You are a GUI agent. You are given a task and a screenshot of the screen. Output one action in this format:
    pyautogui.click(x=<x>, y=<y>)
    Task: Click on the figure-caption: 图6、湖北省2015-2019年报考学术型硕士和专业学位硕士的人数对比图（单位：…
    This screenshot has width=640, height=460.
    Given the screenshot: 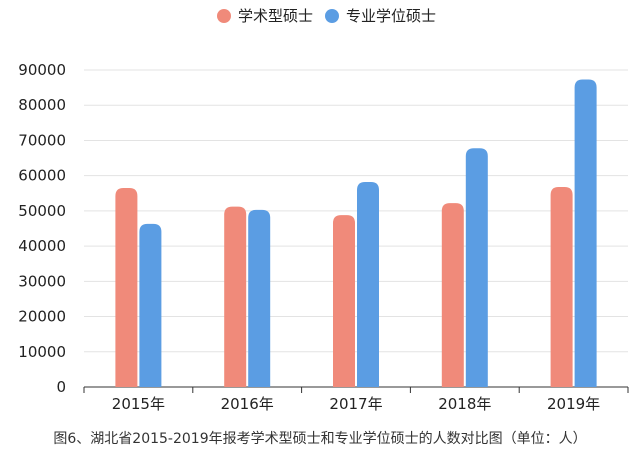 What is the action you would take?
    pyautogui.click(x=320, y=439)
    